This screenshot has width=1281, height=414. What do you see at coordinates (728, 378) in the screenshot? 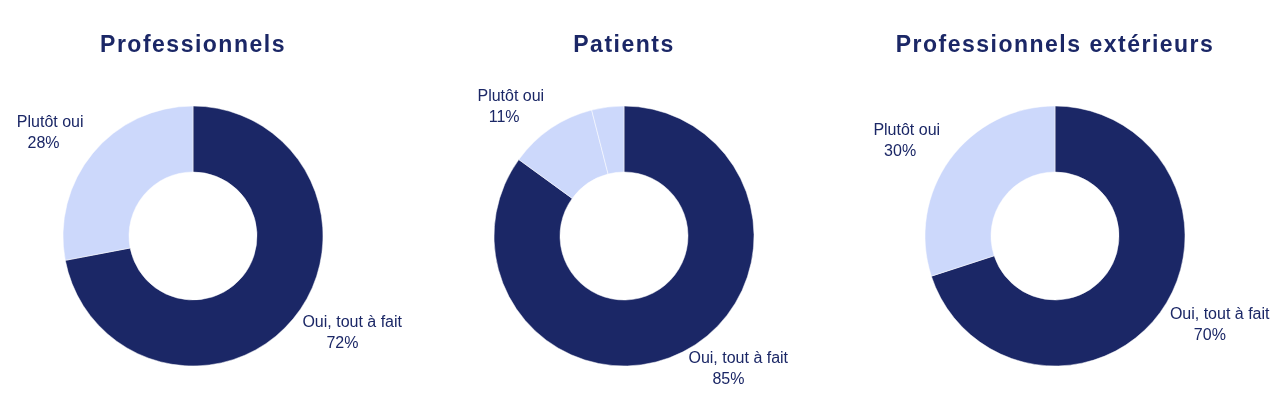
I see `data-label: 85%` at bounding box center [728, 378].